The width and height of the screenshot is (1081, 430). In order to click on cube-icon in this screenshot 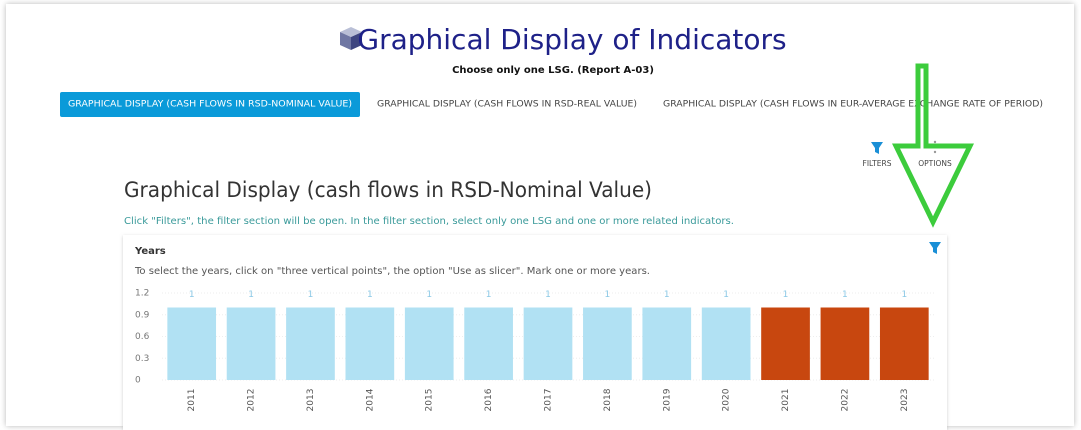, I will do `click(351, 38)`.